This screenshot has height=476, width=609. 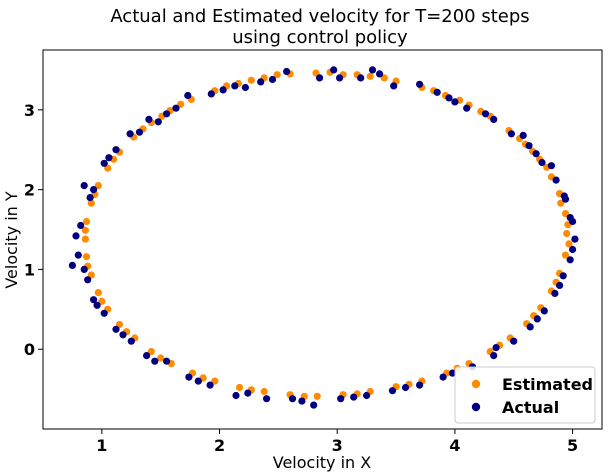 What do you see at coordinates (29, 190) in the screenshot?
I see `y-tick-label-2: 2` at bounding box center [29, 190].